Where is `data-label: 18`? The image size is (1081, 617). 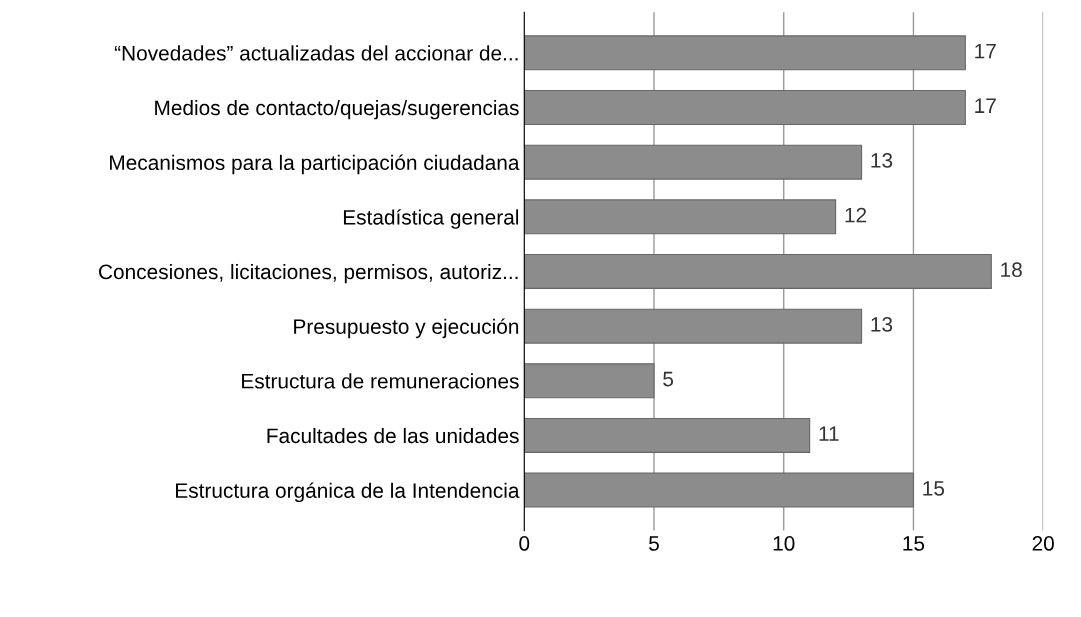 data-label: 18 is located at coordinates (1011, 270).